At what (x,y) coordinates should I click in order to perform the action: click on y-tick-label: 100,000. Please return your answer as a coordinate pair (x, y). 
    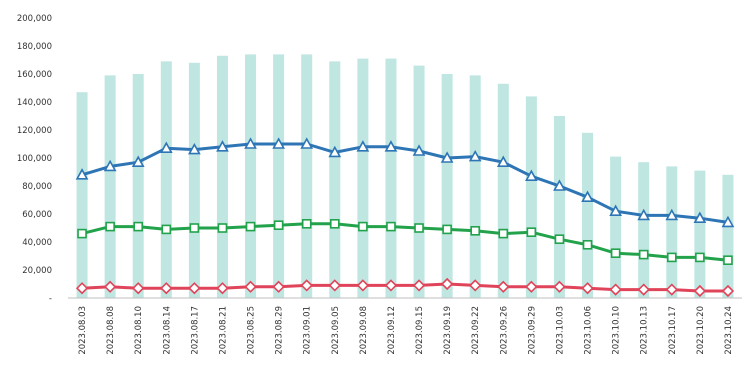
    Looking at the image, I should click on (34, 159).